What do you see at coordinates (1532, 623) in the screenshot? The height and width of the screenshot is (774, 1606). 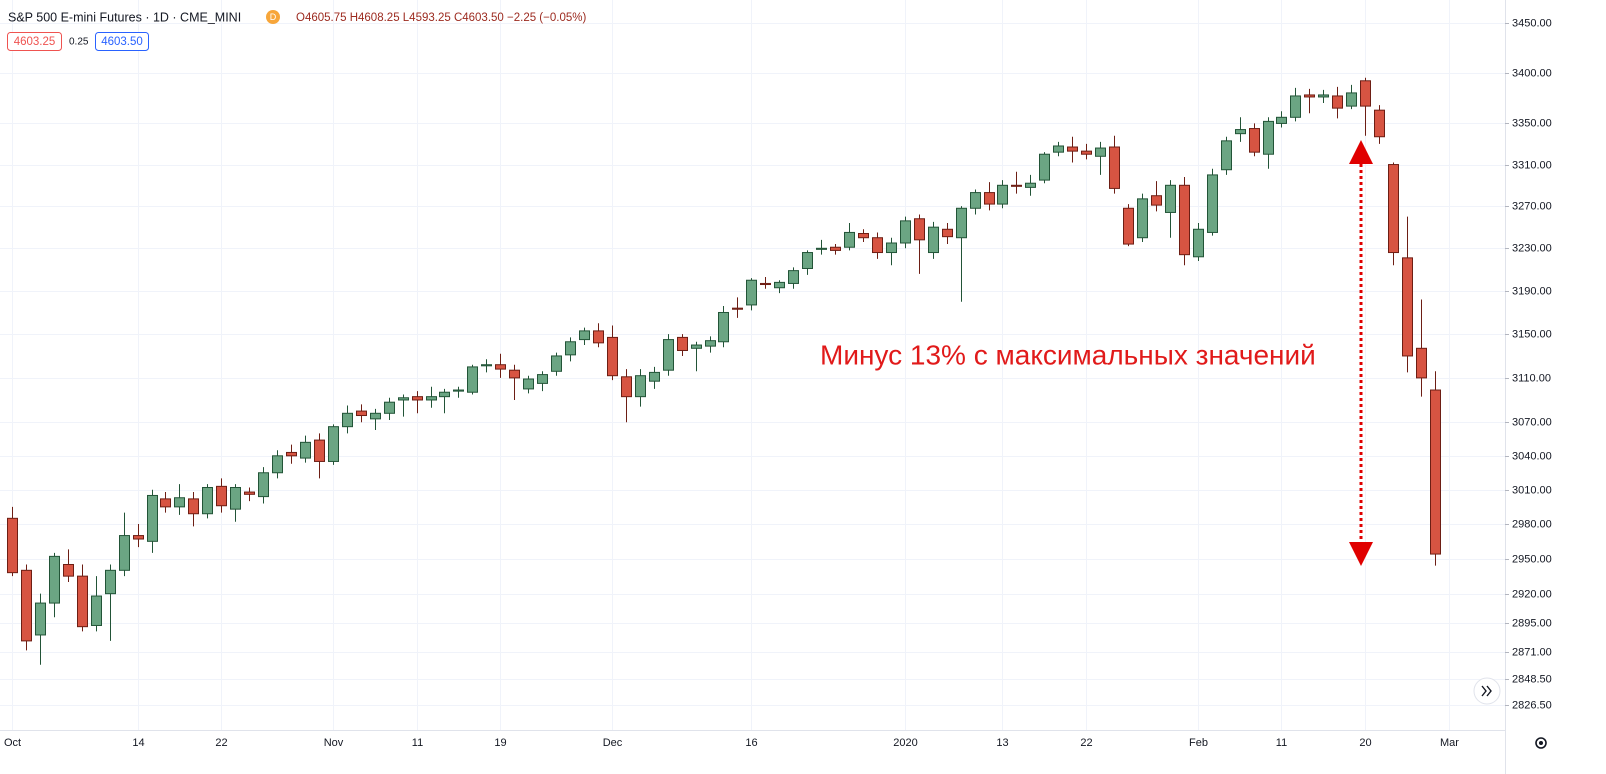 I see `y-tick-label: 2895.00` at bounding box center [1532, 623].